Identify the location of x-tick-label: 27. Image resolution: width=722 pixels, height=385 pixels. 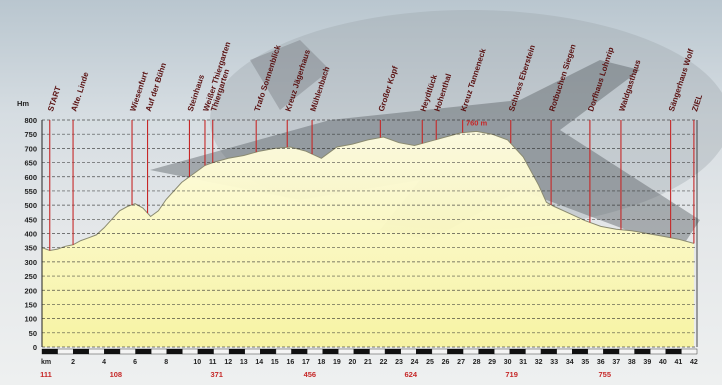
(461, 362).